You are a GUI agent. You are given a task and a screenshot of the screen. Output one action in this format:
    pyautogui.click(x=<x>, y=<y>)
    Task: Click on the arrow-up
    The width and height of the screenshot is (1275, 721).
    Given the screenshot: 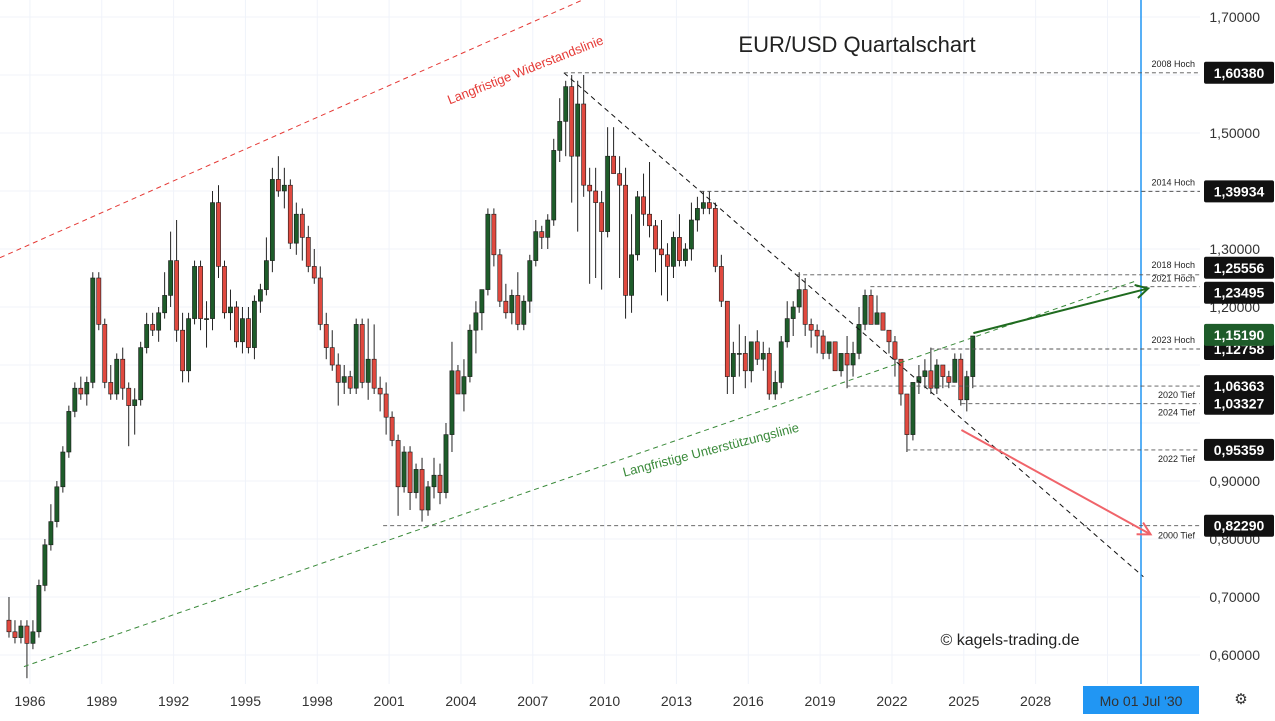 What is the action you would take?
    pyautogui.click(x=1061, y=311)
    